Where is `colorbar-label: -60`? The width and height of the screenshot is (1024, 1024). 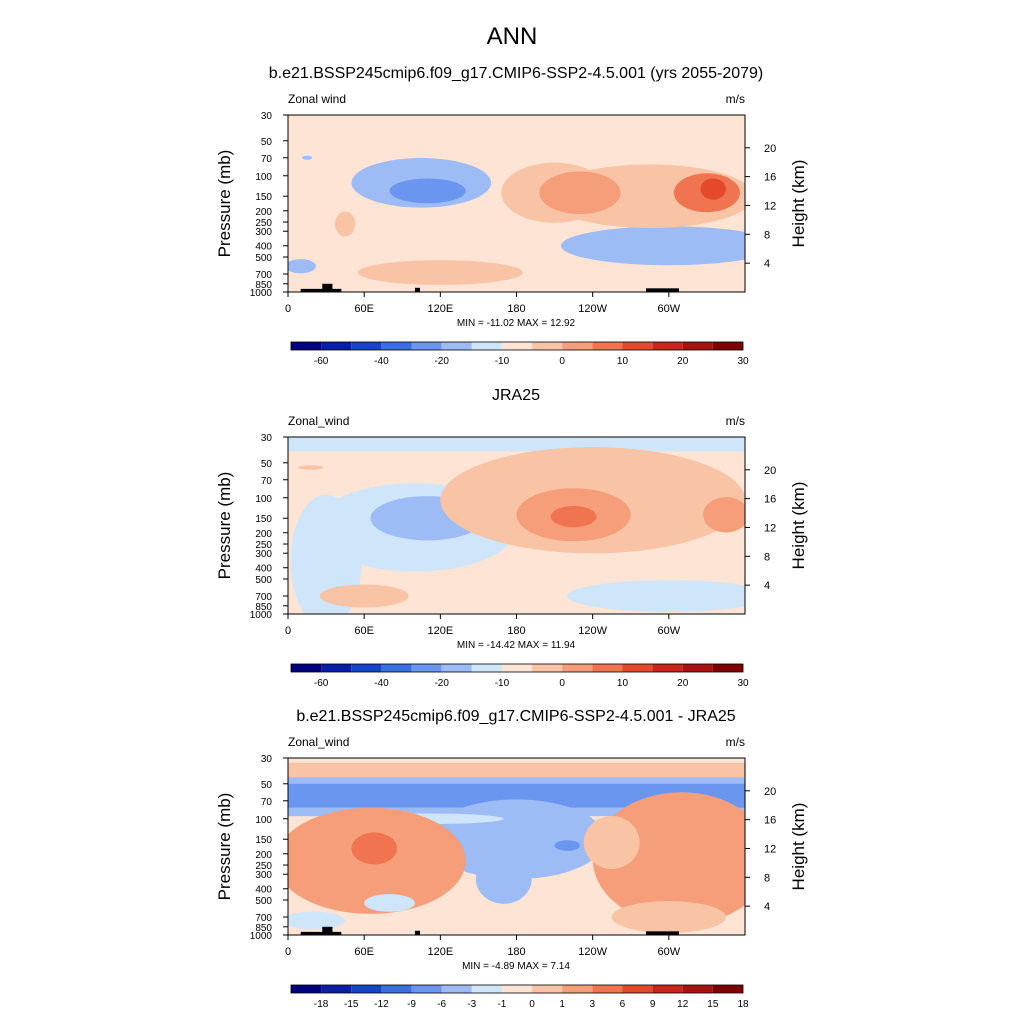
colorbar-label: -60 is located at coordinates (321, 361).